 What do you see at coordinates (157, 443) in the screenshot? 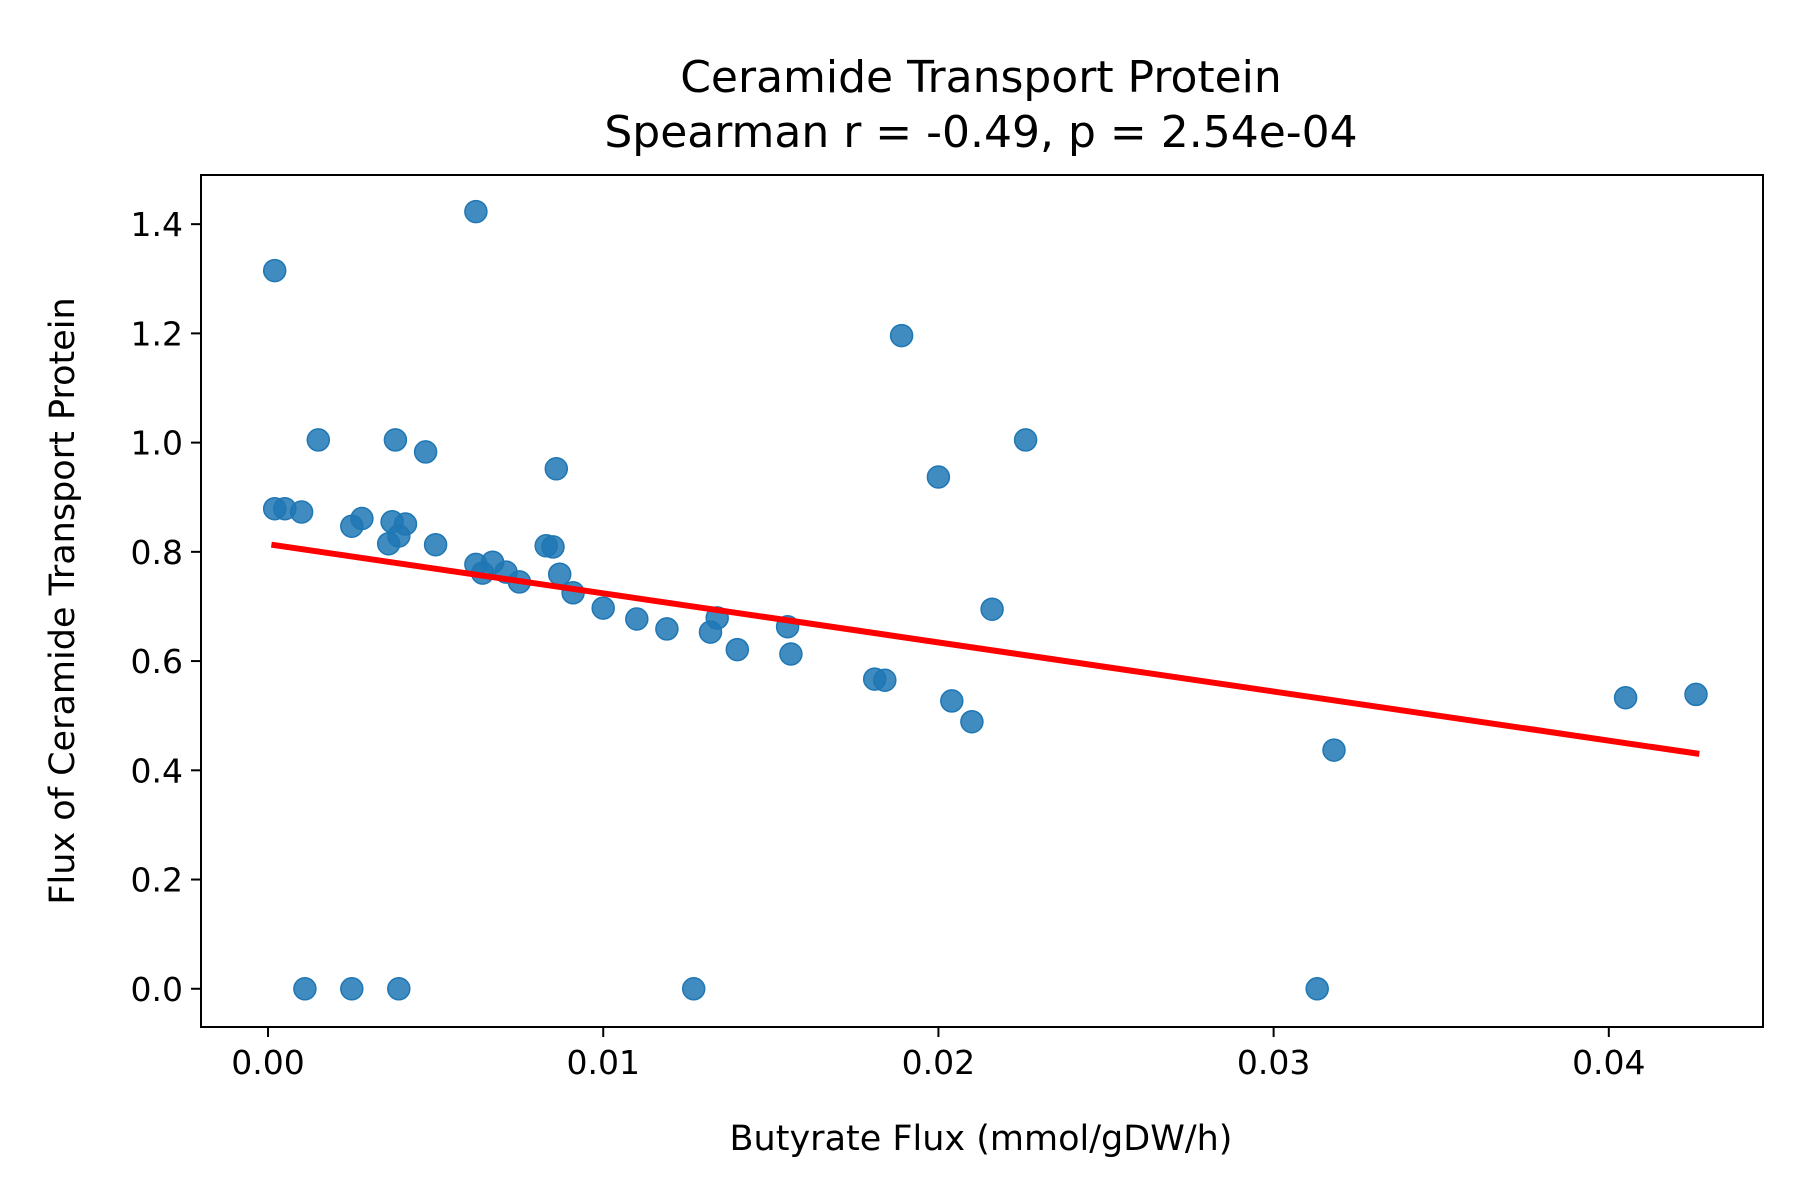
I see `y-tick-label: 1.0` at bounding box center [157, 443].